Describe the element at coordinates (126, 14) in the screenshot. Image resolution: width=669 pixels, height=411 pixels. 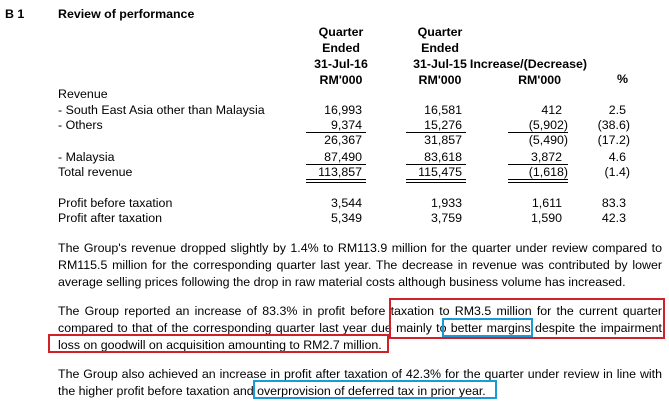
I see `section-title: Review of performance` at that location.